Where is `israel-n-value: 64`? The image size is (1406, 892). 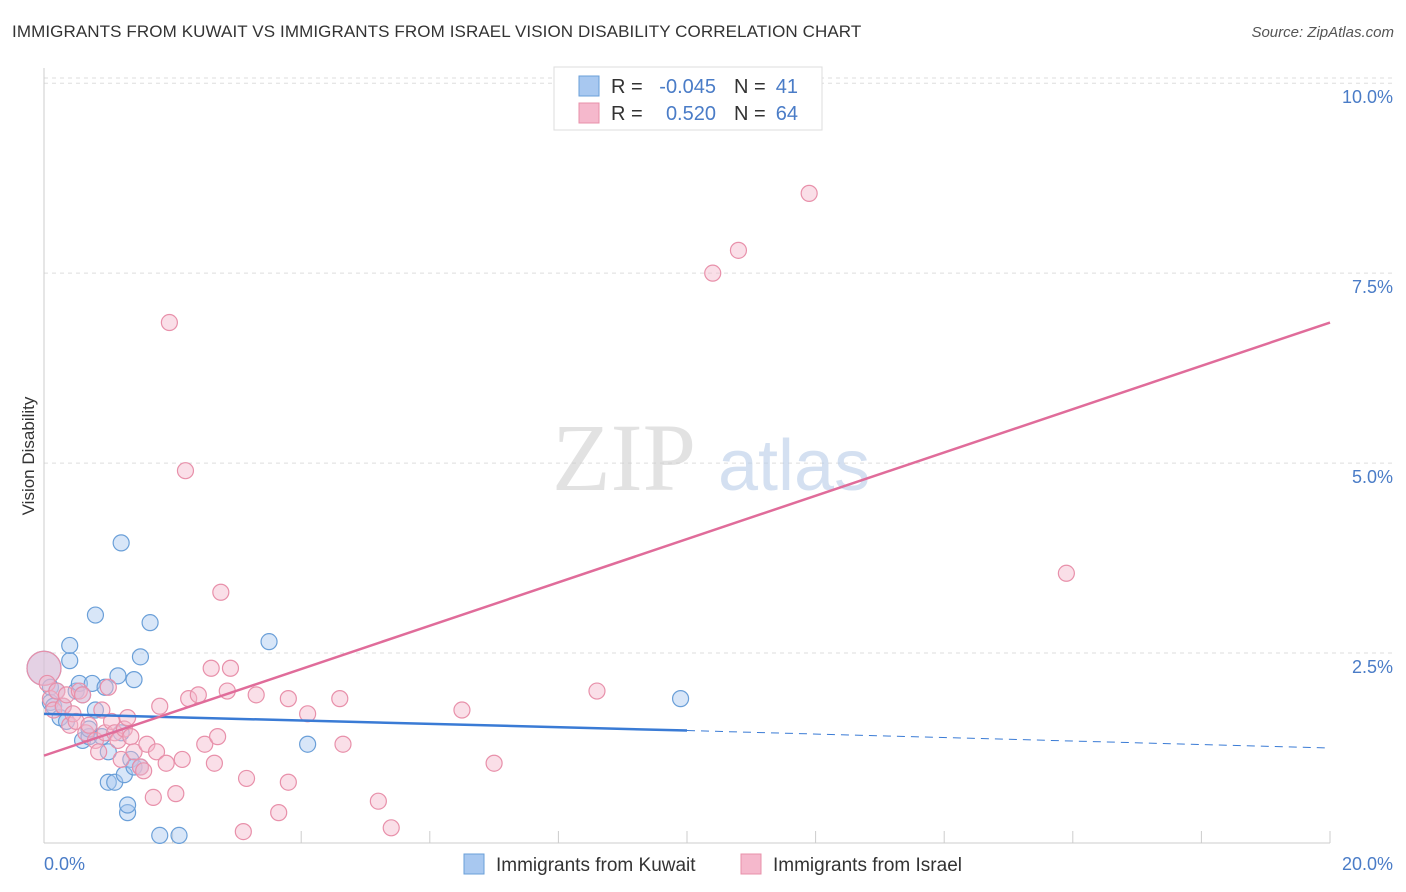
israel-n-value: 64 is located at coordinates (787, 114).